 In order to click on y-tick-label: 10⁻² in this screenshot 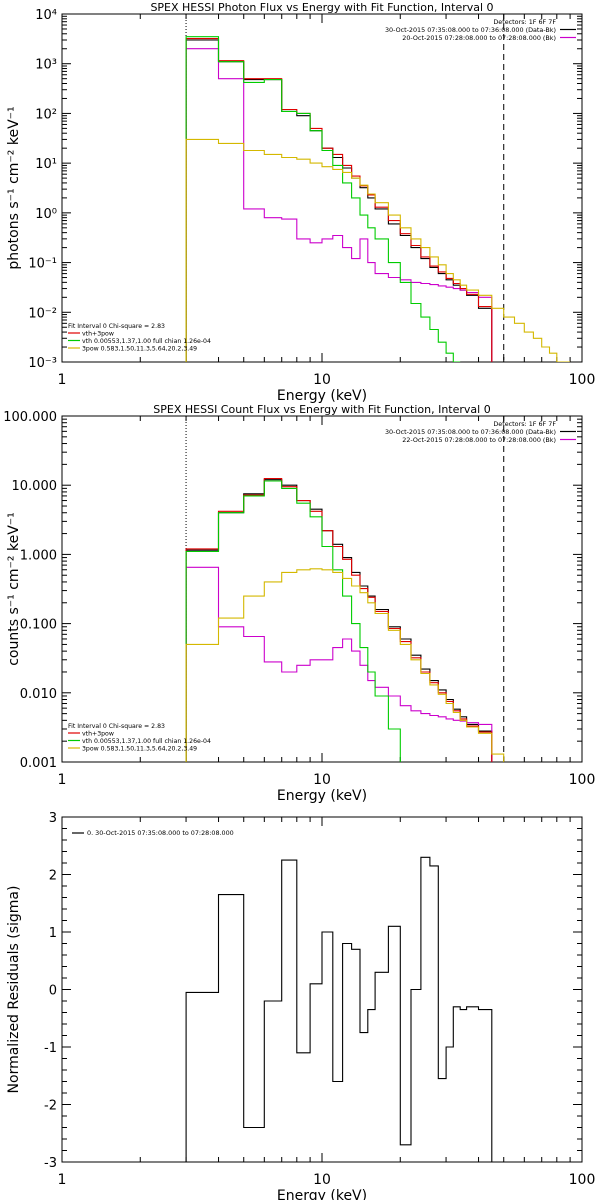, I will do `click(42, 313)`.